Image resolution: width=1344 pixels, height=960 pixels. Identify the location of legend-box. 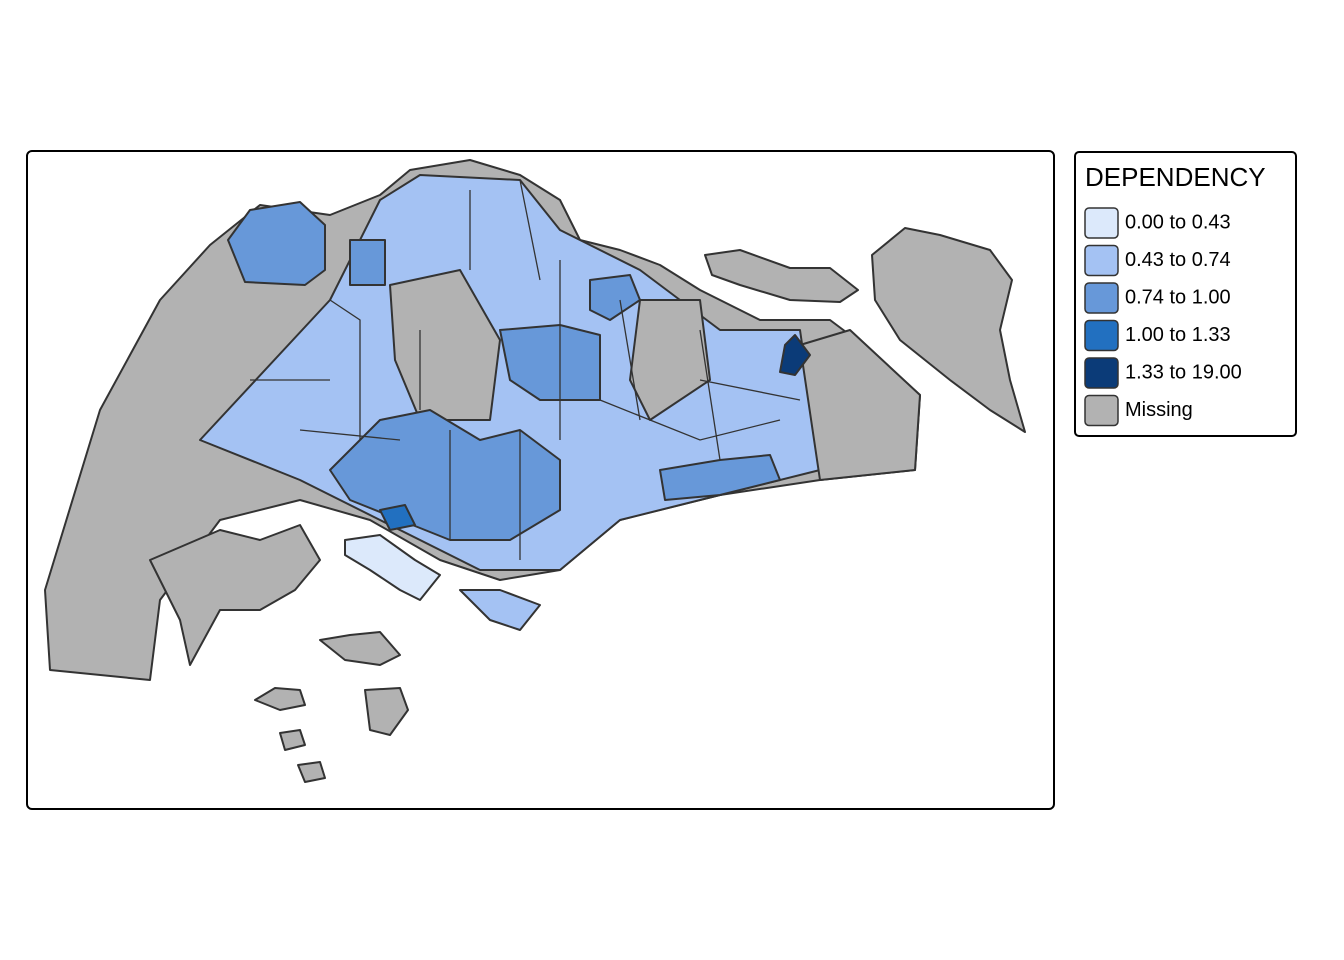
(1185, 294).